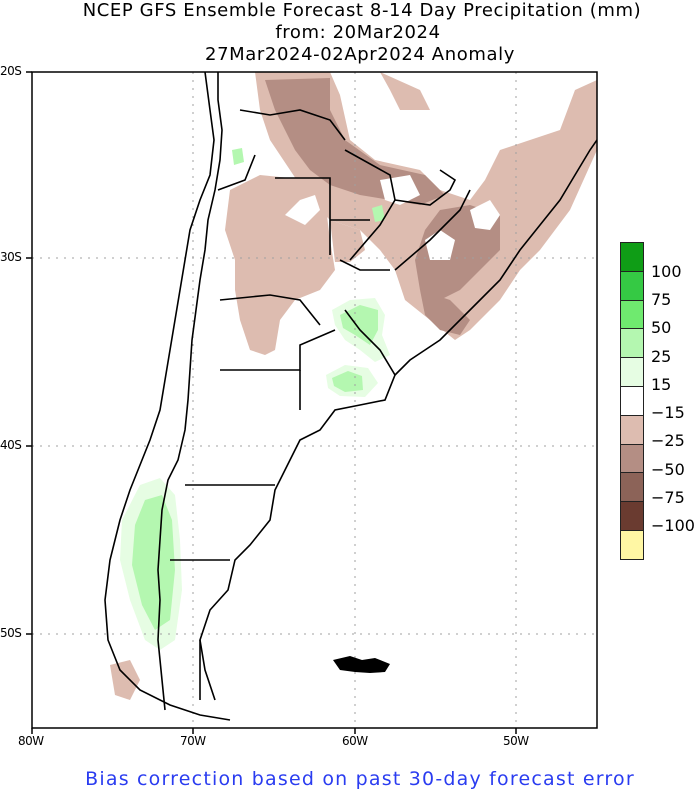 Image resolution: width=700 pixels, height=790 pixels. What do you see at coordinates (632, 545) in the screenshot?
I see `legend-swatch-lt-neg100` at bounding box center [632, 545].